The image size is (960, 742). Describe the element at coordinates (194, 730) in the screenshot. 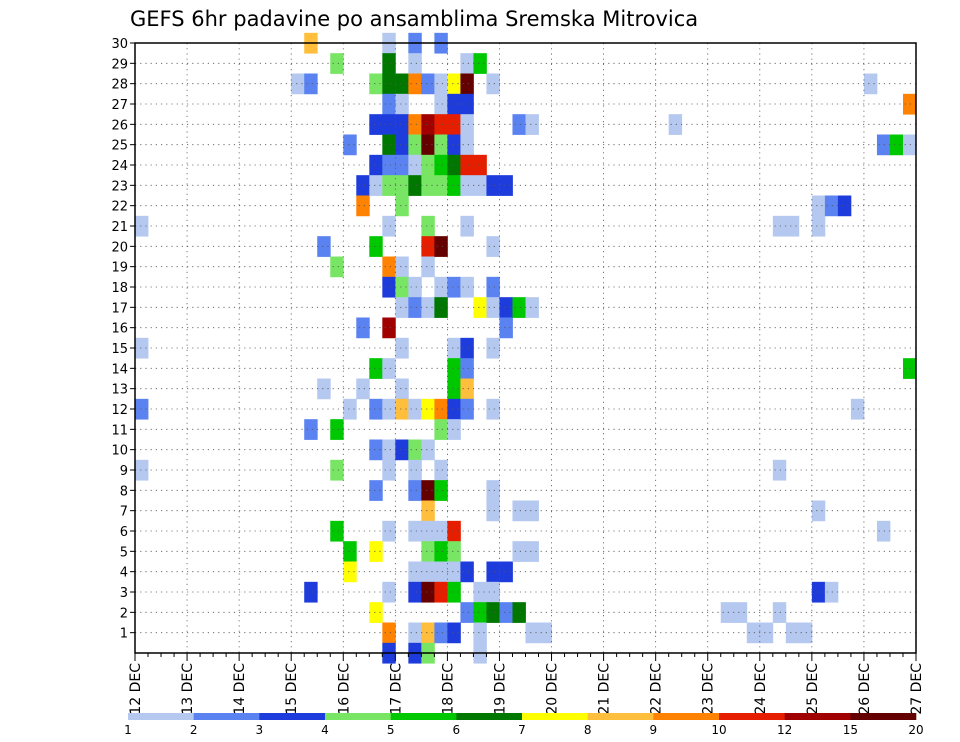

I see `colorbar-label: 2` at that location.